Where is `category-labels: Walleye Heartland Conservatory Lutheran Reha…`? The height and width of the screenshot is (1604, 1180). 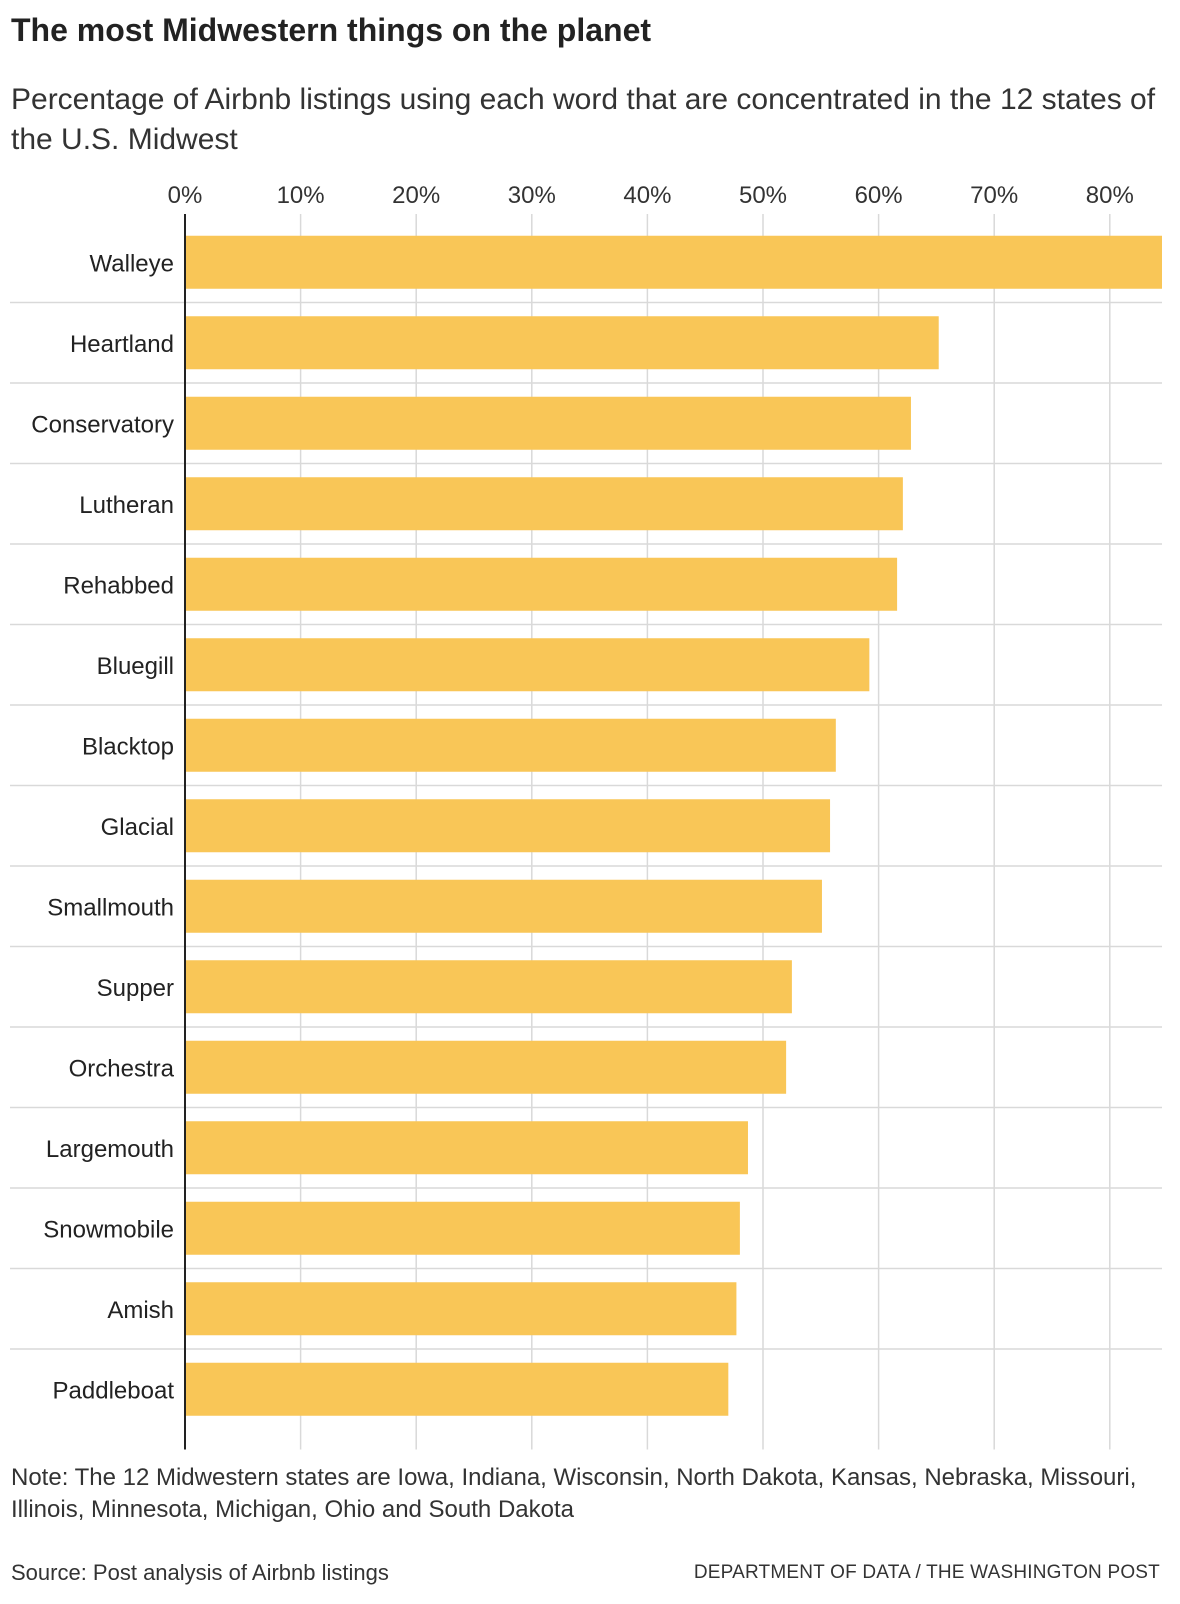 category-labels: Walleye Heartland Conservatory Lutheran Reha… is located at coordinates (102, 827).